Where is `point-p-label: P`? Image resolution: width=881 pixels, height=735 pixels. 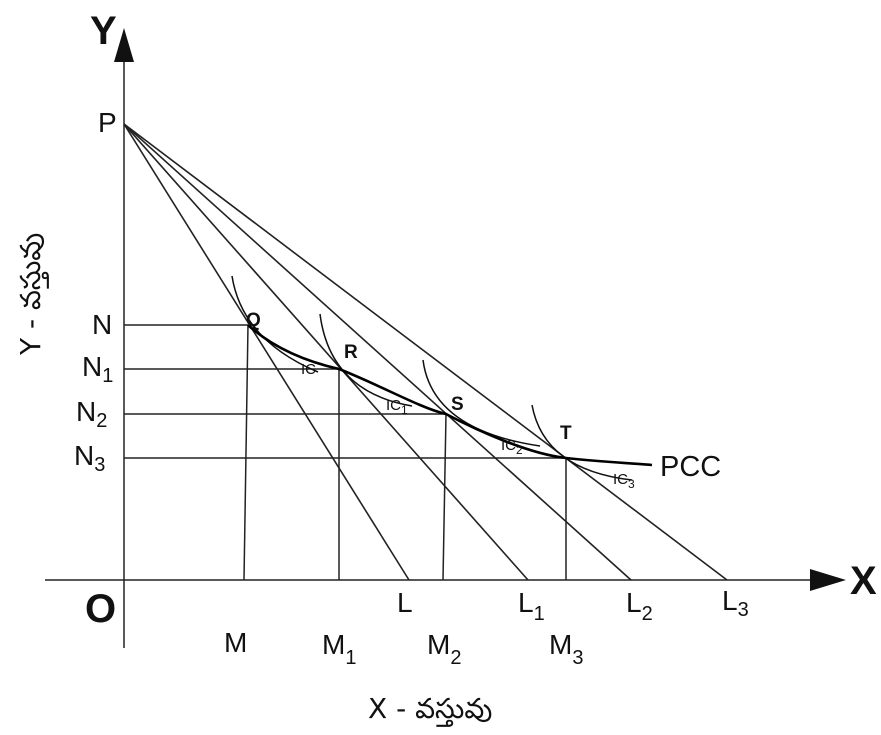 point-p-label: P is located at coordinates (107, 122).